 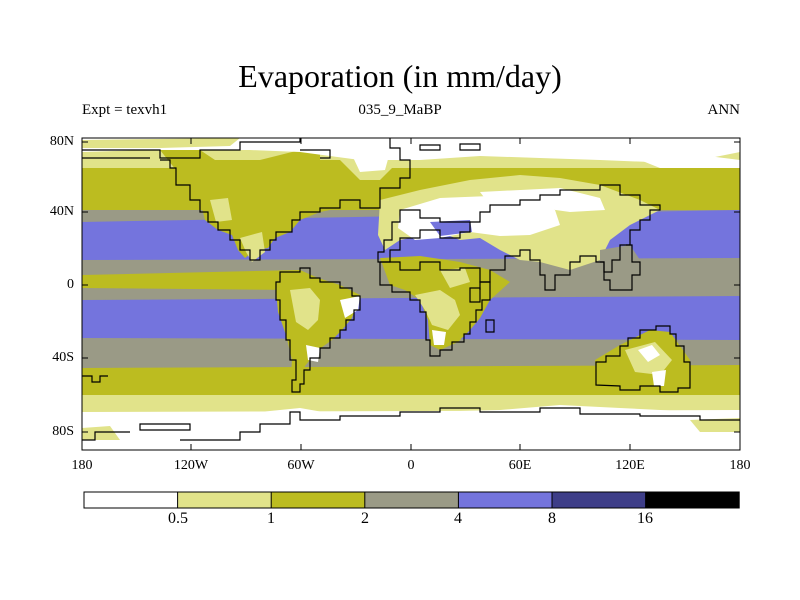 What do you see at coordinates (740, 465) in the screenshot?
I see `lon-tick-180e: 180` at bounding box center [740, 465].